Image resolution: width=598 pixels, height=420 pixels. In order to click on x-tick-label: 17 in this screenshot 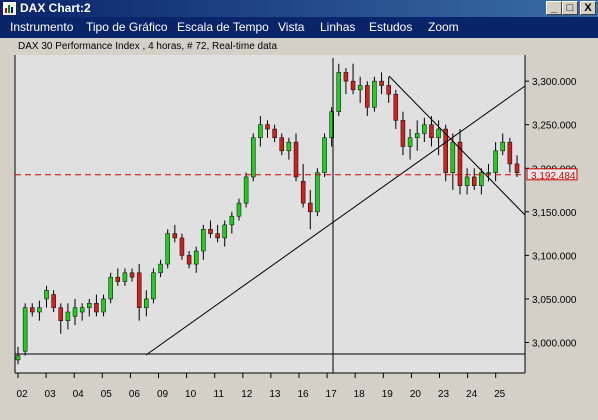, I will do `click(332, 394)`.